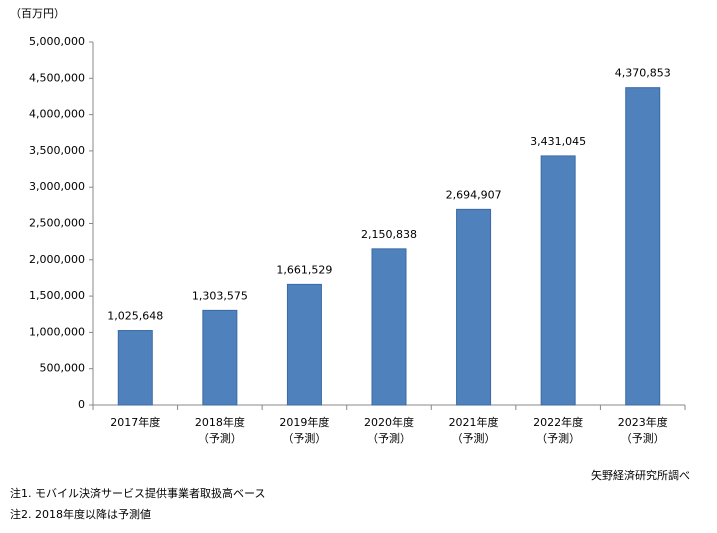  I want to click on x-tick-label: 2021年度, so click(474, 422).